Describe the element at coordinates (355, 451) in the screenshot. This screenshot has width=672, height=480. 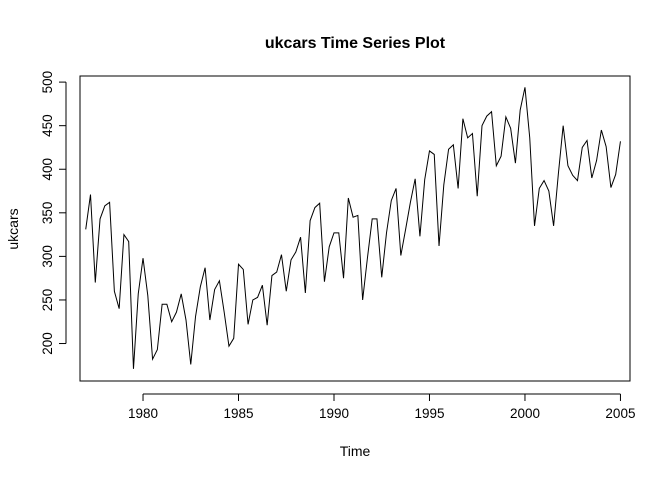
I see `x-axis-label: Time` at that location.